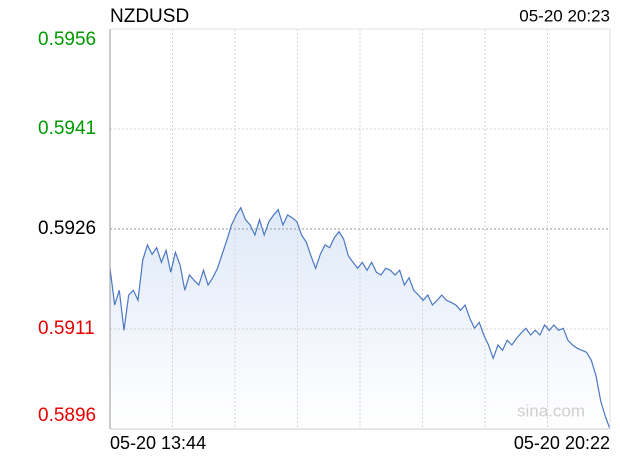 The height and width of the screenshot is (460, 620). Describe the element at coordinates (67, 128) in the screenshot. I see `y-tick-label: 0.5941` at that location.